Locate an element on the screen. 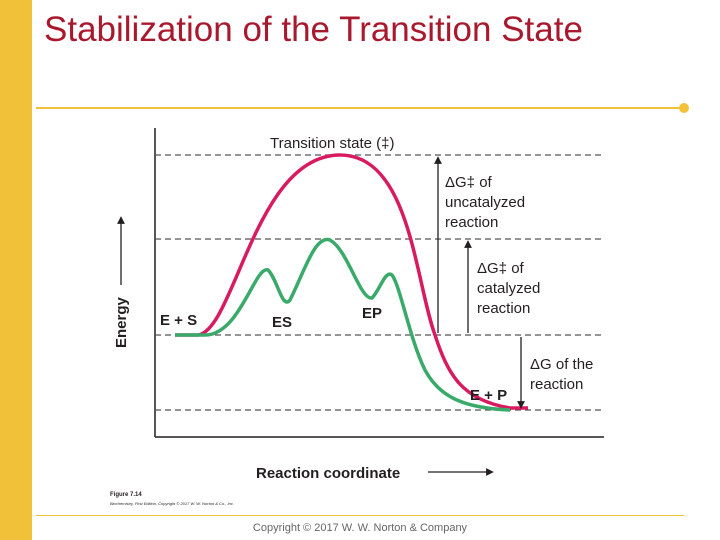  es-label: ES is located at coordinates (282, 322).